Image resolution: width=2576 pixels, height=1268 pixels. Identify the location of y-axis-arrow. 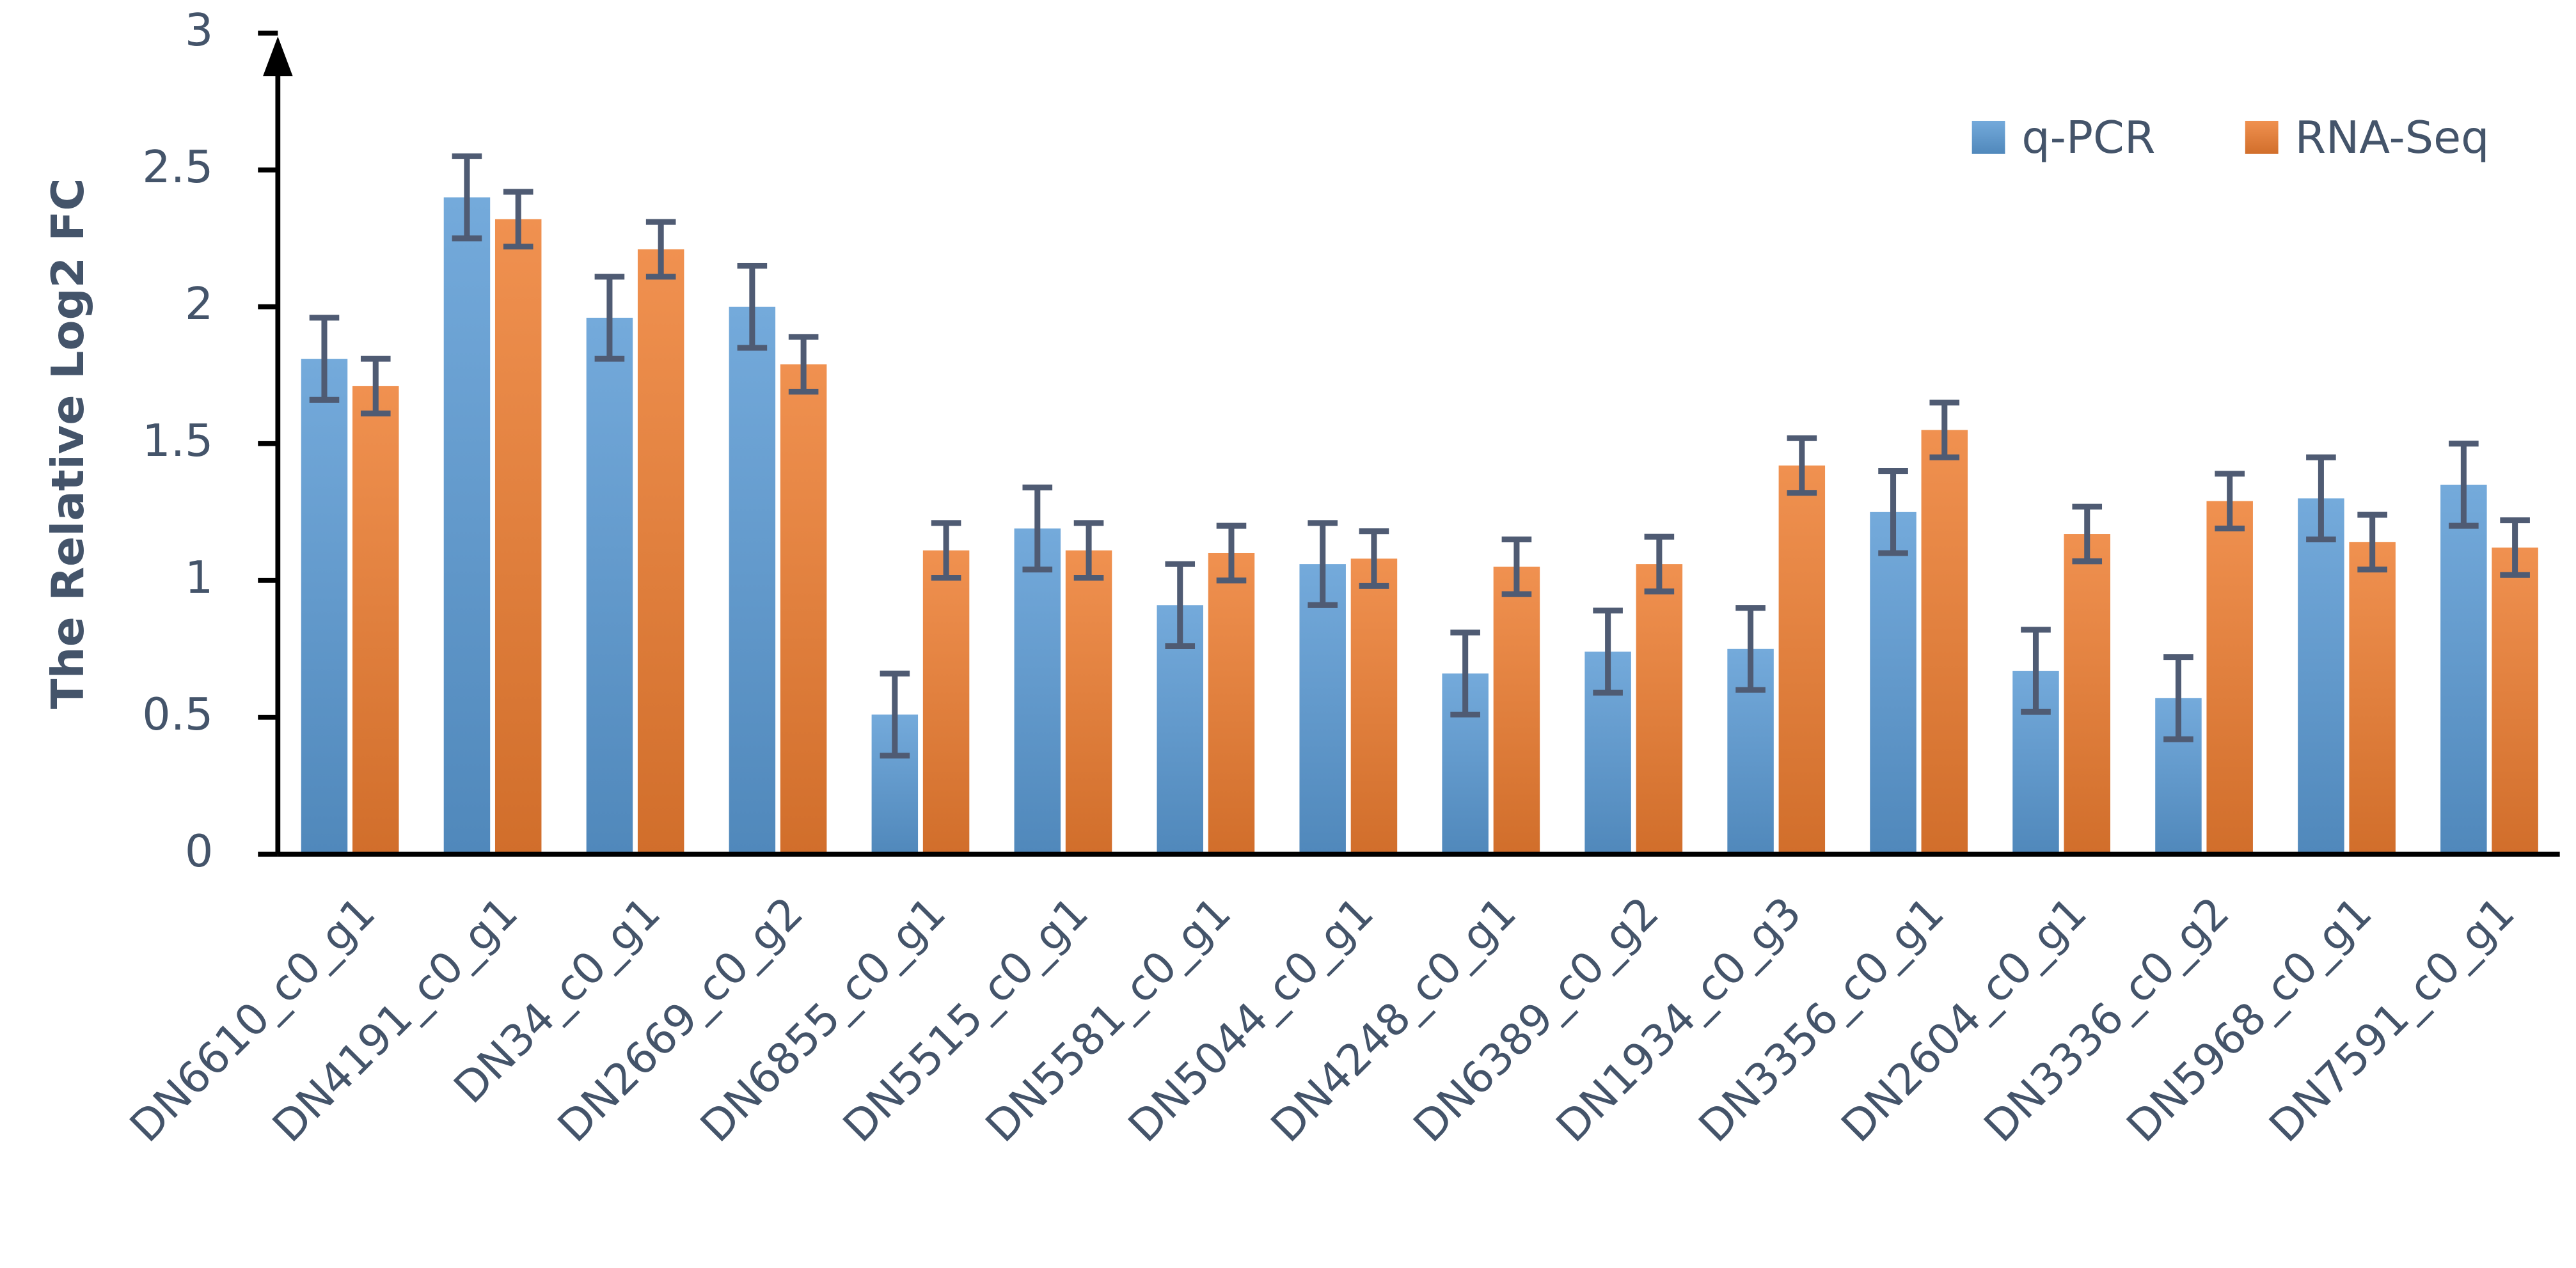
(278, 56).